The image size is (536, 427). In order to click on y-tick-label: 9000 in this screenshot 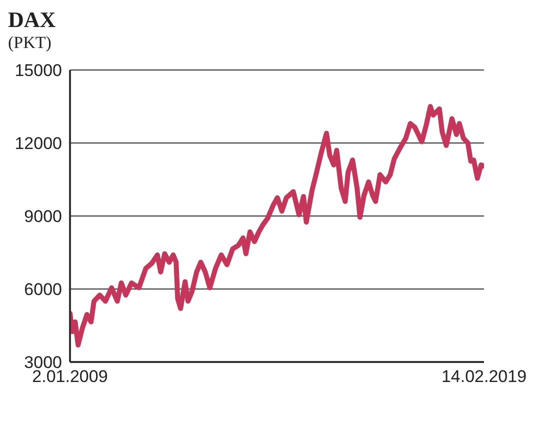, I will do `click(43, 216)`.